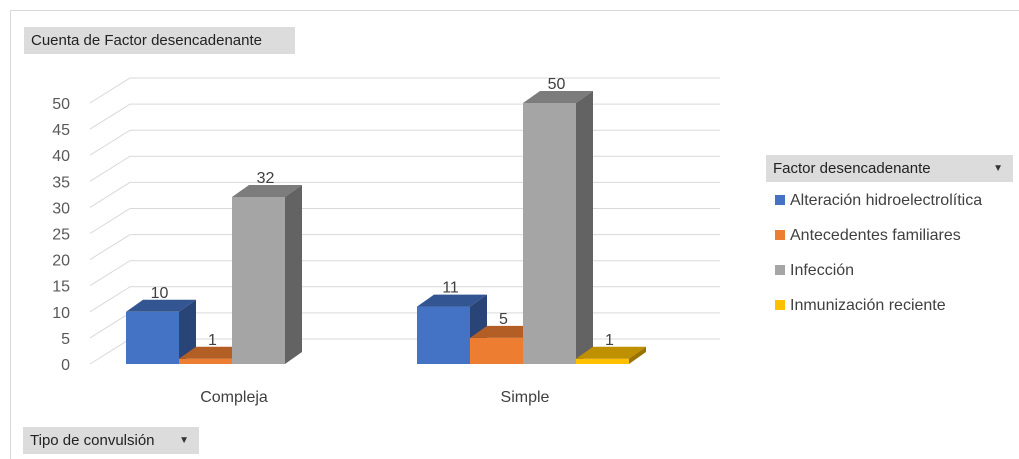 The height and width of the screenshot is (459, 1019). Describe the element at coordinates (852, 168) in the screenshot. I see `legend-field-label: Factor desencadenante` at that location.